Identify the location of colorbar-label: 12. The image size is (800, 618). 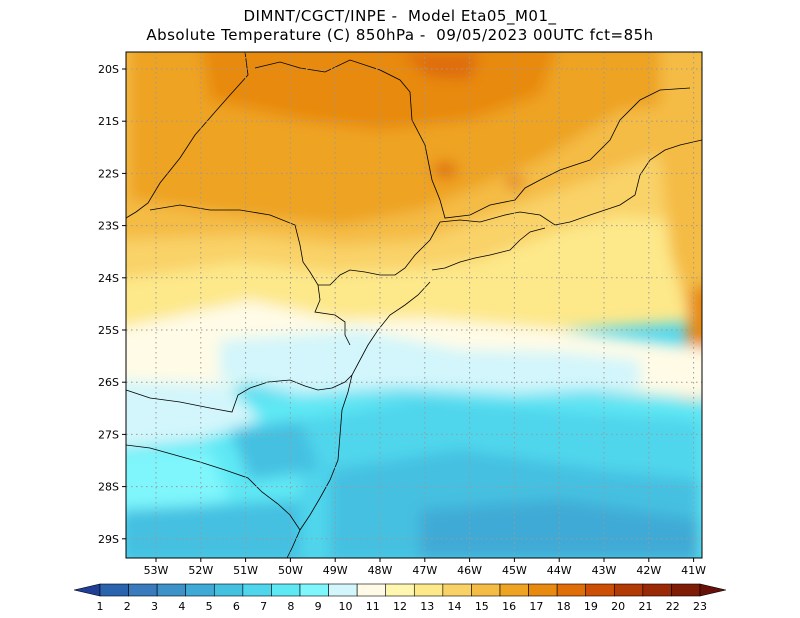
(400, 606).